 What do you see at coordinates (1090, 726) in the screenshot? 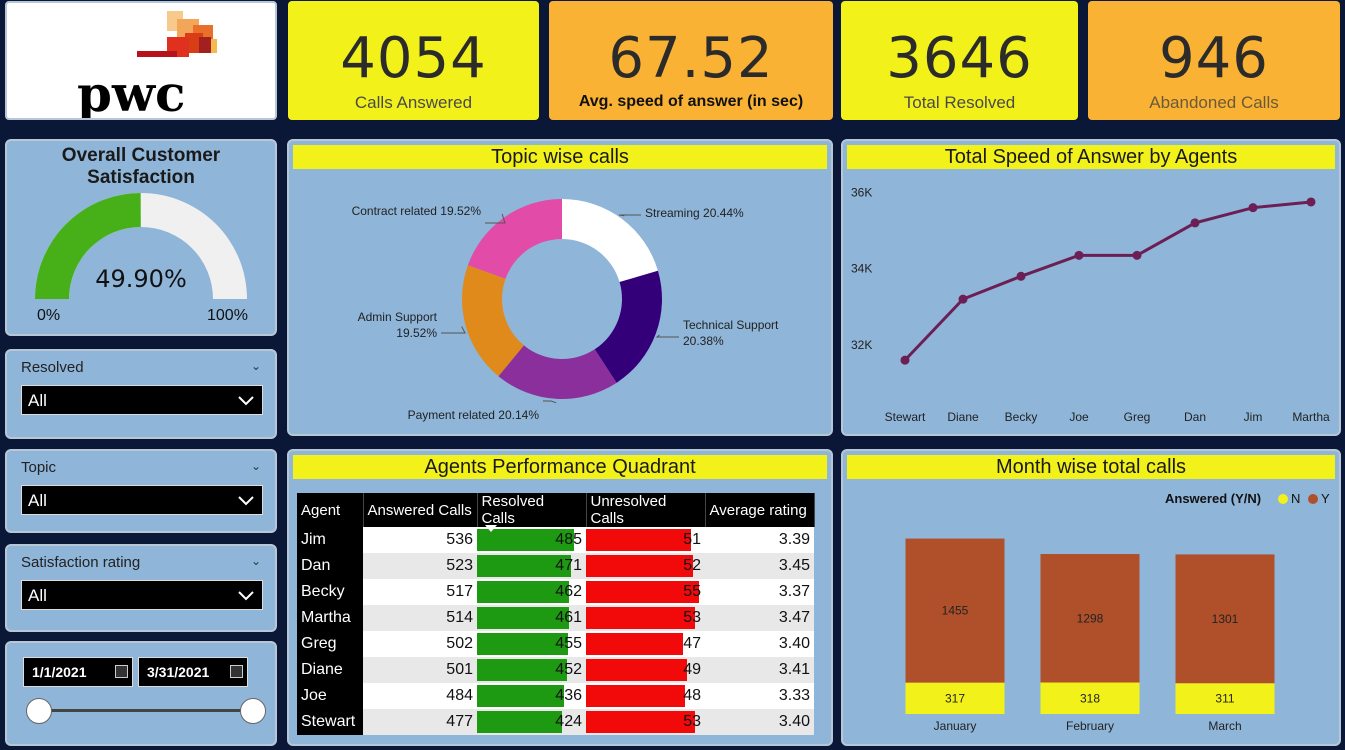
I see `x-tick-label: February` at bounding box center [1090, 726].